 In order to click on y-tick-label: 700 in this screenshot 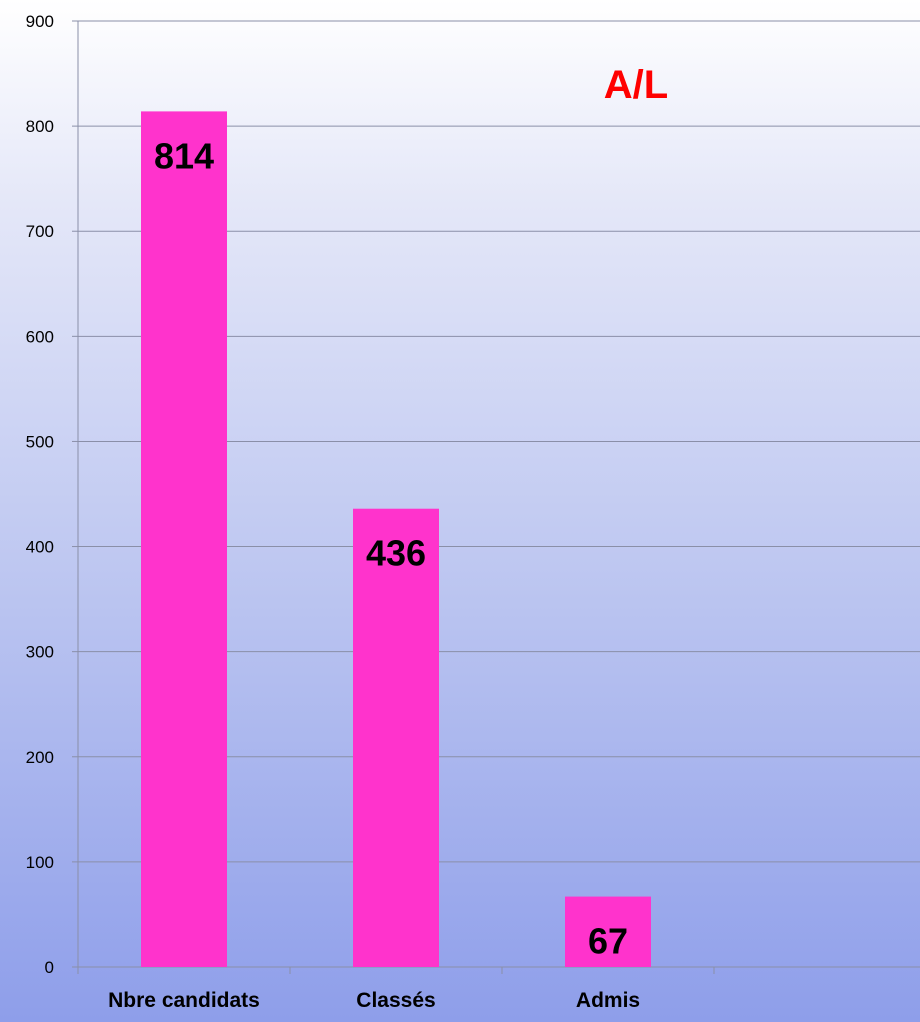, I will do `click(40, 231)`.